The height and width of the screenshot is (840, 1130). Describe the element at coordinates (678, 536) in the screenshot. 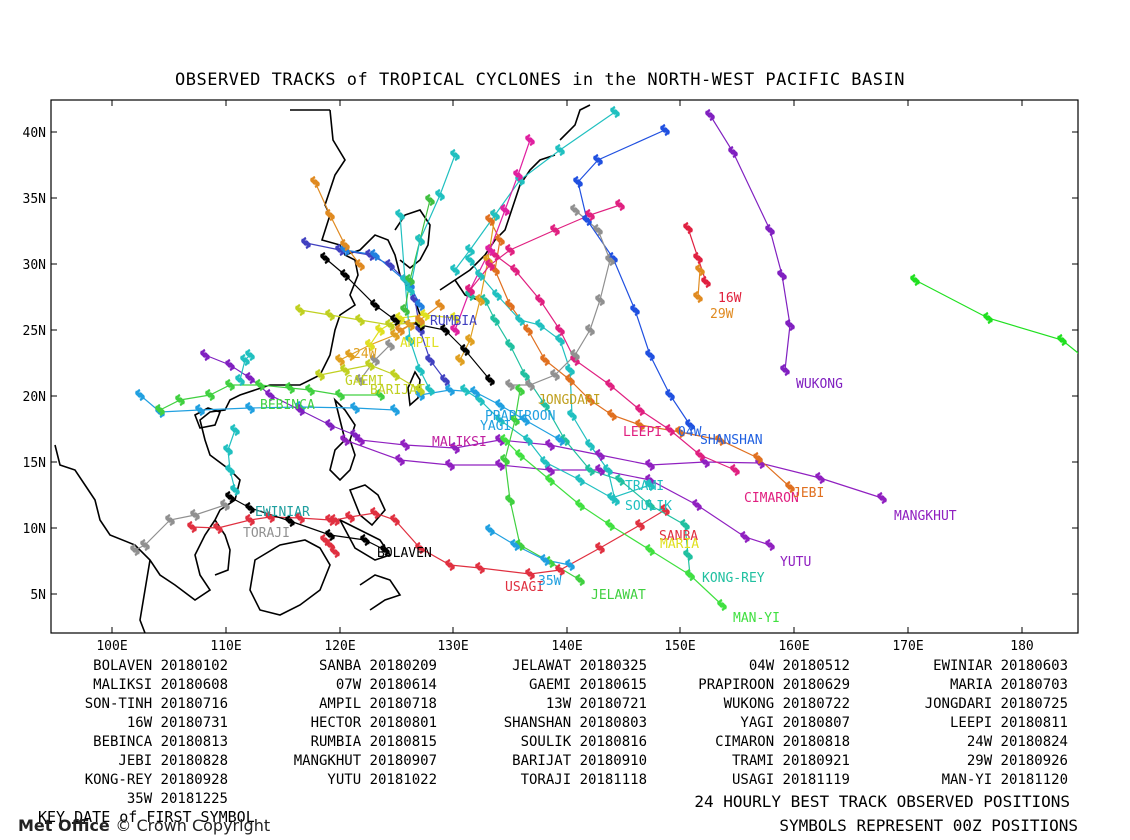

I see `storm-label: SANBA` at that location.